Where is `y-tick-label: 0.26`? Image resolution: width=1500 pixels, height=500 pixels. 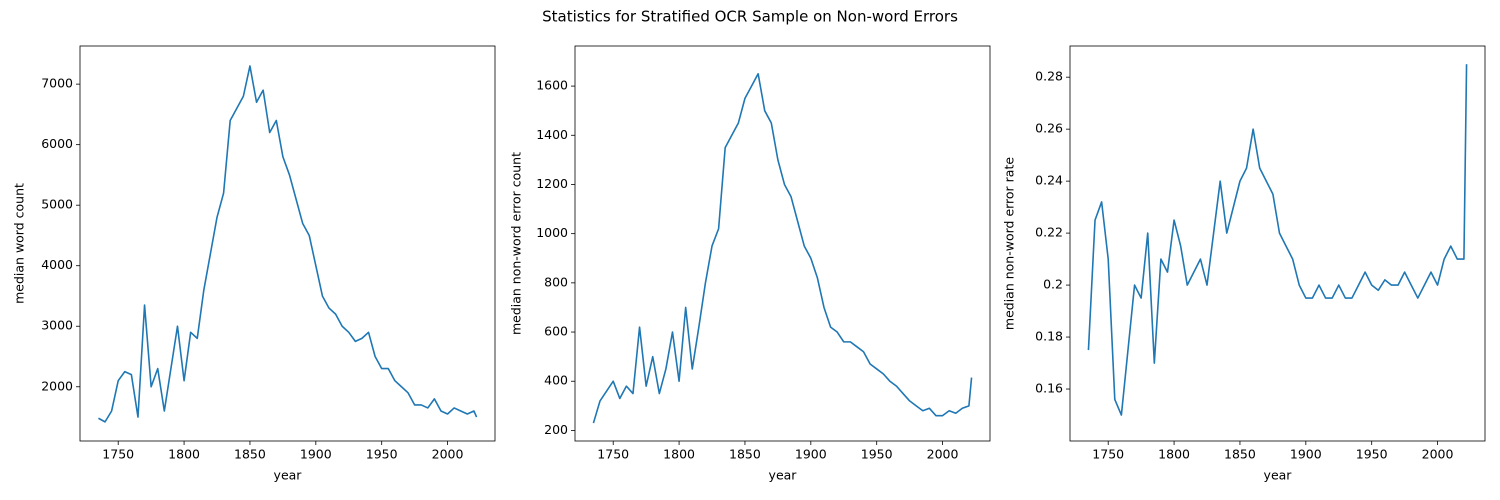
y-tick-label: 0.26 is located at coordinates (1049, 128).